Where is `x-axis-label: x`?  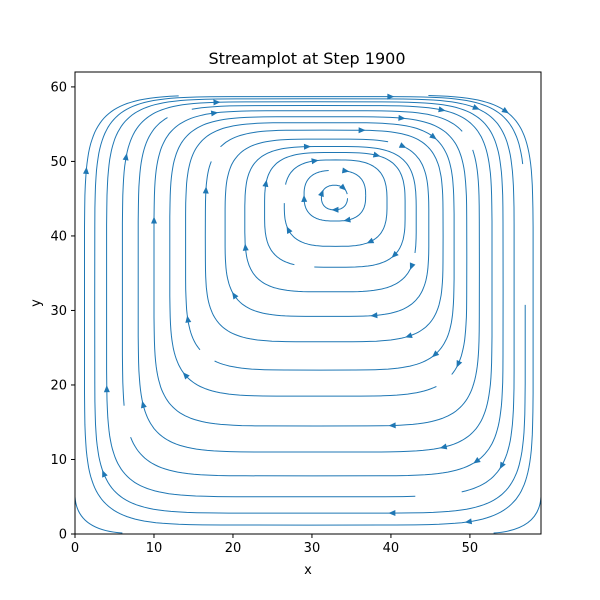
x-axis-label: x is located at coordinates (308, 570).